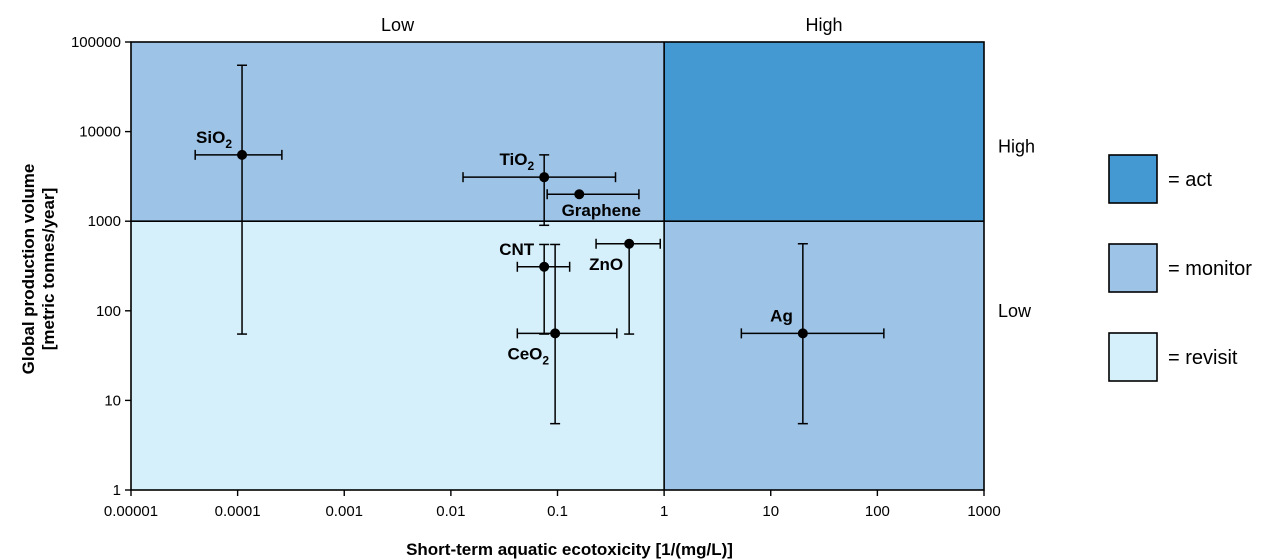 This screenshot has height=560, width=1269. Describe the element at coordinates (242, 154) in the screenshot. I see `point-sio` at that location.